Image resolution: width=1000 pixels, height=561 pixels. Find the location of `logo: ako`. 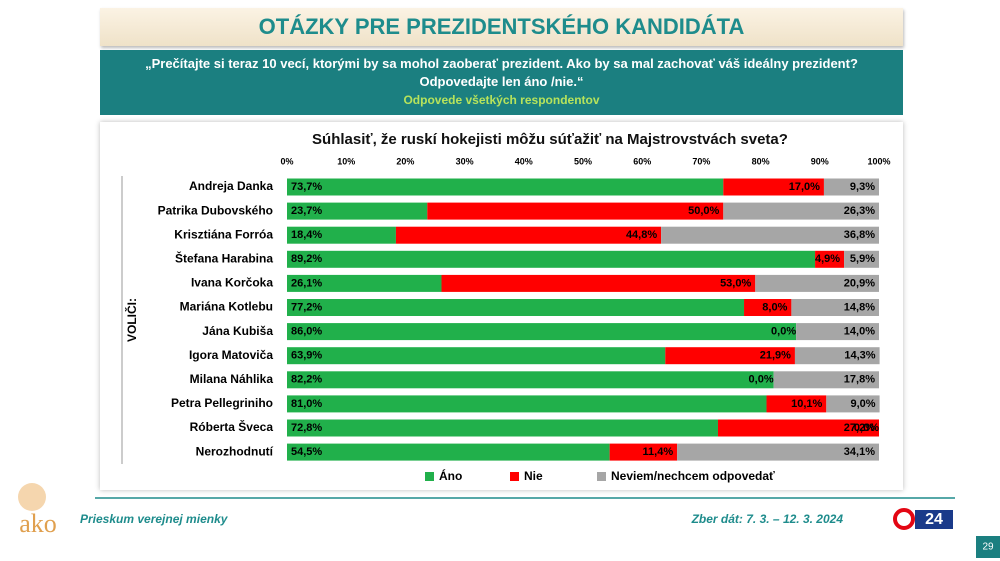

logo: ako is located at coordinates (38, 523).